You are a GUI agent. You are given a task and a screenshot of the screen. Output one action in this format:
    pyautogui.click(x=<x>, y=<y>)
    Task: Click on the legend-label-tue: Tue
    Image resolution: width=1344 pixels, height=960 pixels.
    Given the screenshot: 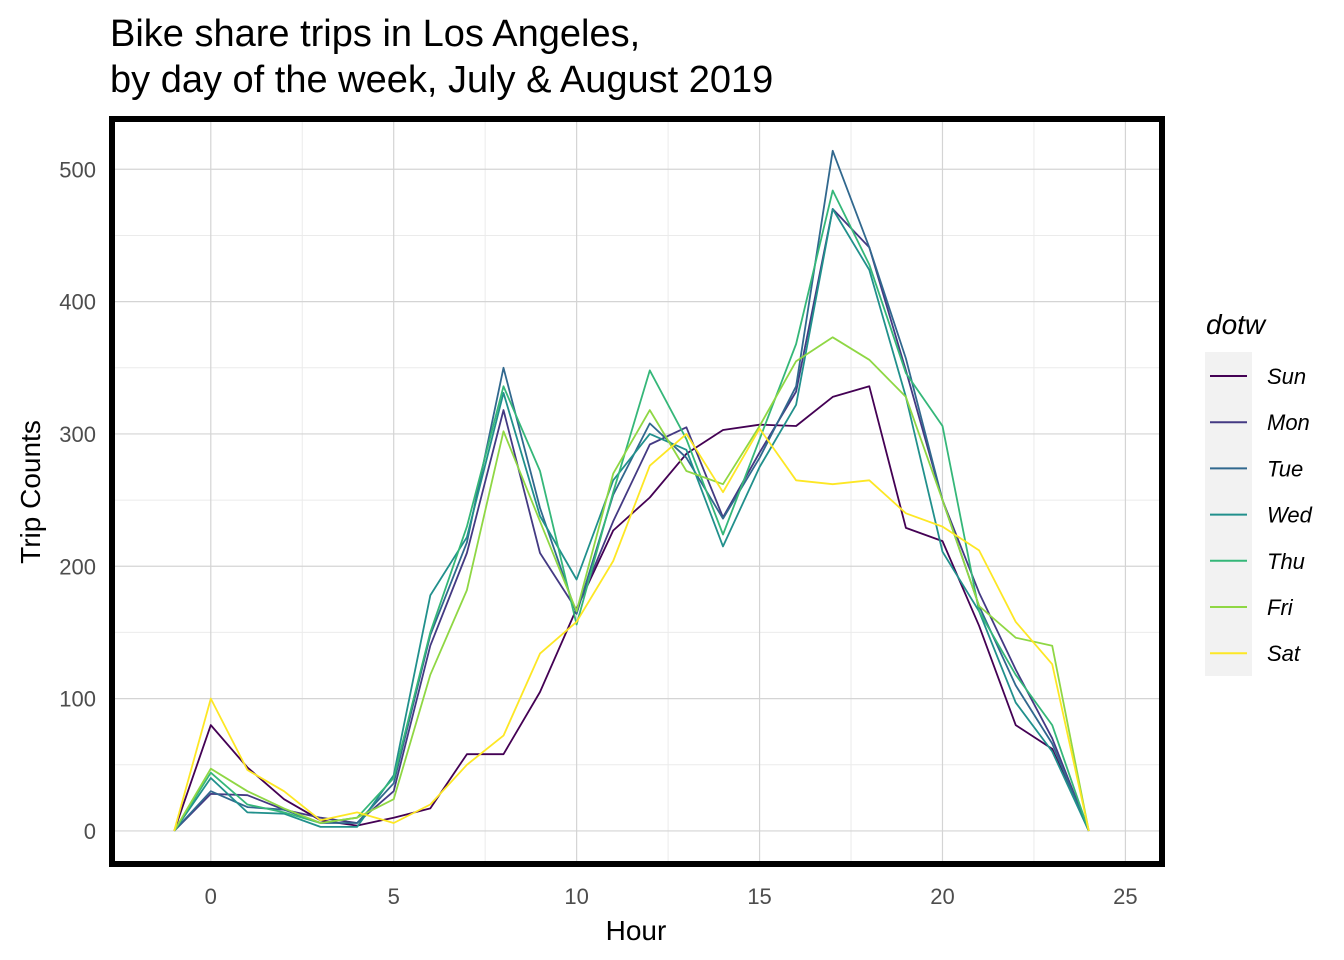 What is the action you would take?
    pyautogui.click(x=1285, y=468)
    